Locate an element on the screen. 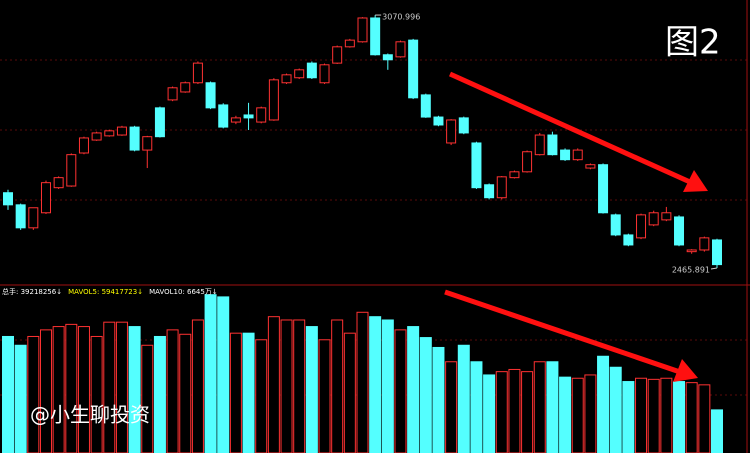  volume-indicator: MAVOL5: 59417723↓ is located at coordinates (105, 292).